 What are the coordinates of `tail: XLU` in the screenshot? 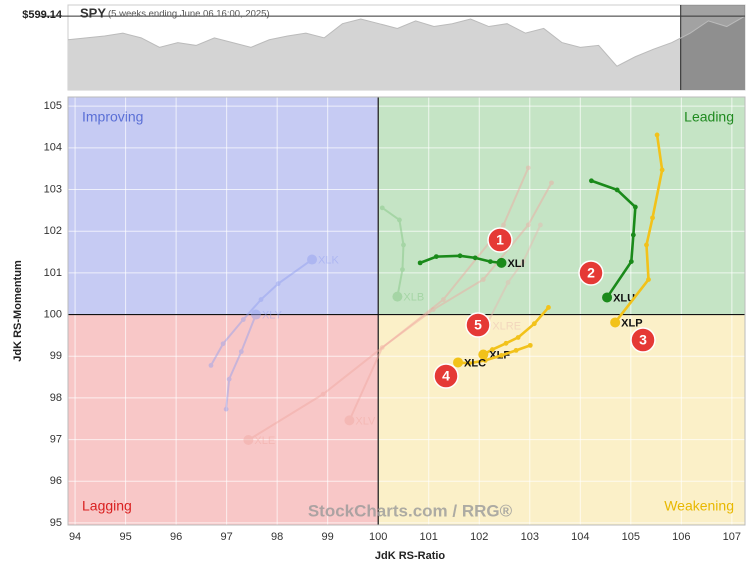 It's located at (613, 241).